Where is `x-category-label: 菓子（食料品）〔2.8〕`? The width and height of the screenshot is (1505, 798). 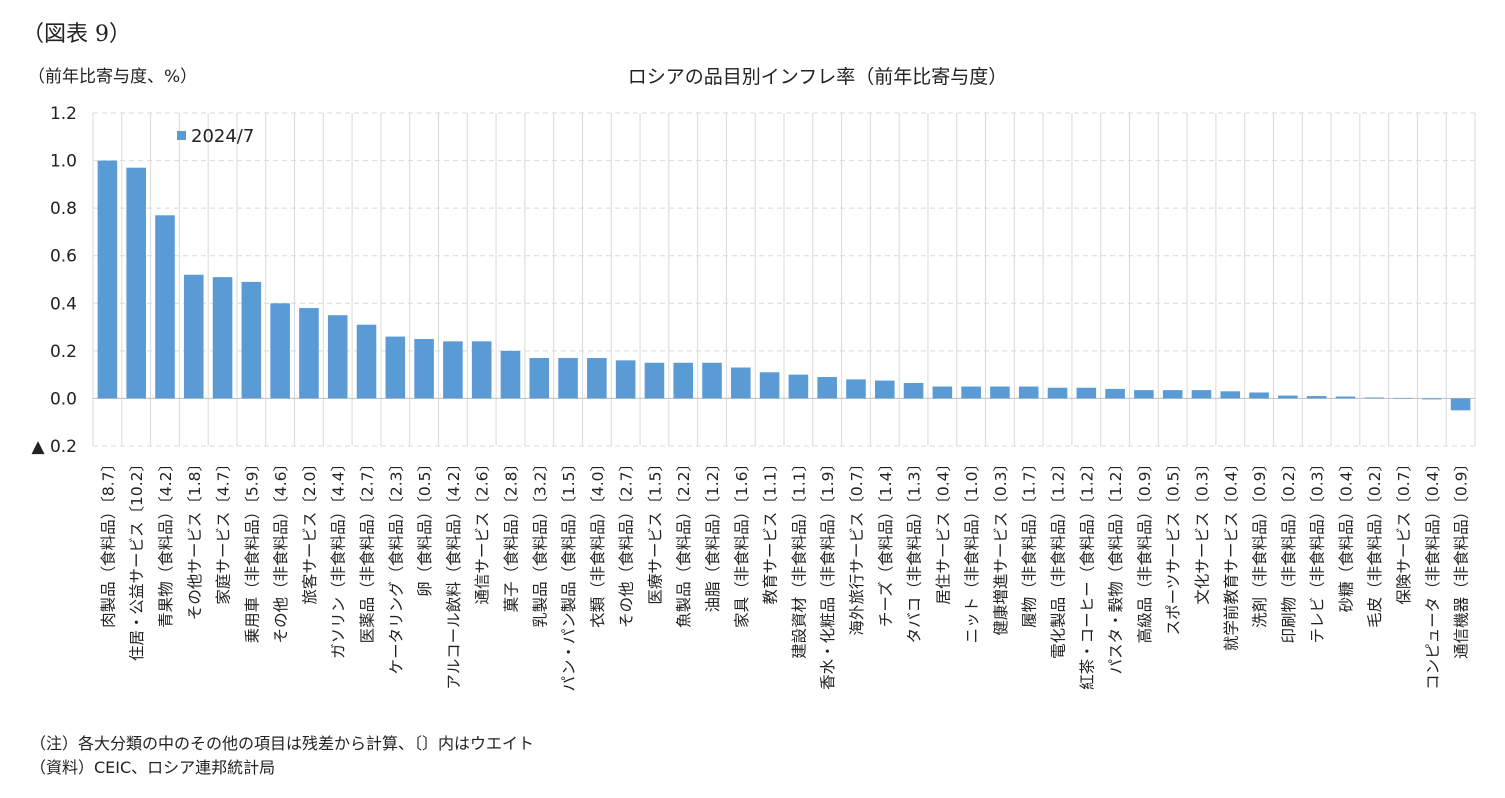
x-category-label: 菓子（食料品）〔2.8〕 is located at coordinates (511, 534).